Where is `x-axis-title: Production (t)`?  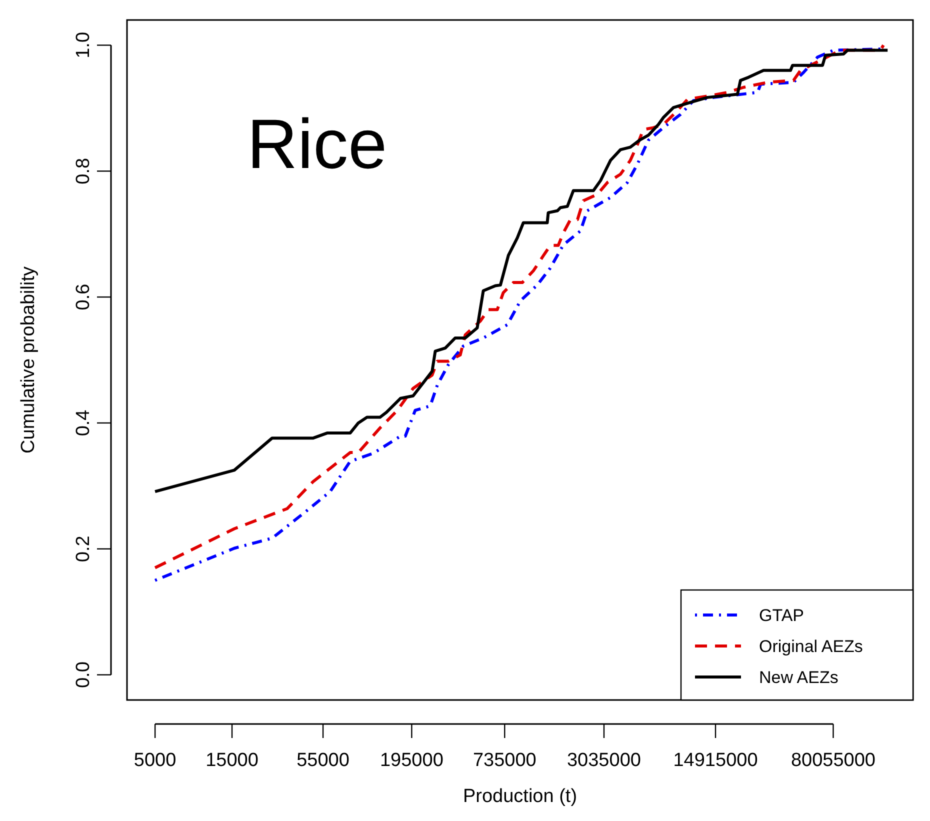 x-axis-title: Production (t) is located at coordinates (520, 796).